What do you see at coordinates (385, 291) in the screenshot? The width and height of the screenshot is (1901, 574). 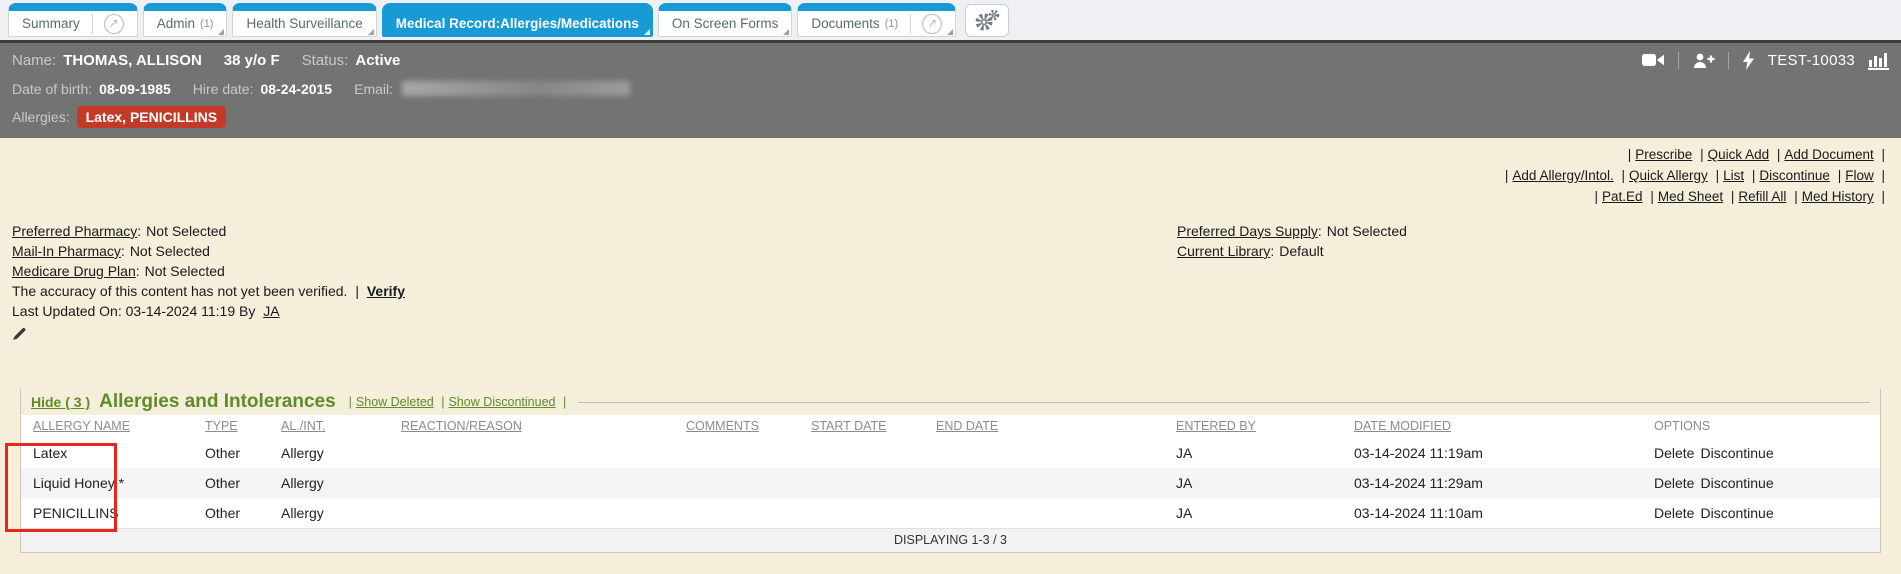 I see `verify-link: Verify` at bounding box center [385, 291].